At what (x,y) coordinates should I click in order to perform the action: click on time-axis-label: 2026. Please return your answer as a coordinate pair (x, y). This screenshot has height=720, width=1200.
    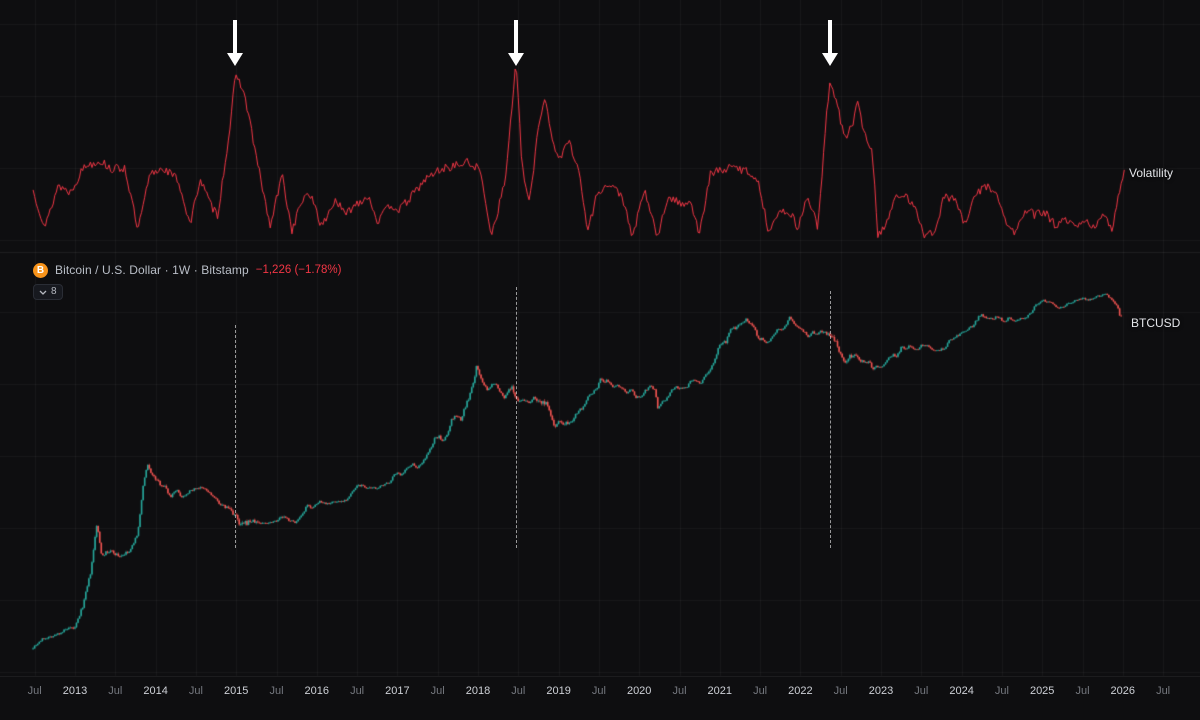
    Looking at the image, I should click on (1123, 691).